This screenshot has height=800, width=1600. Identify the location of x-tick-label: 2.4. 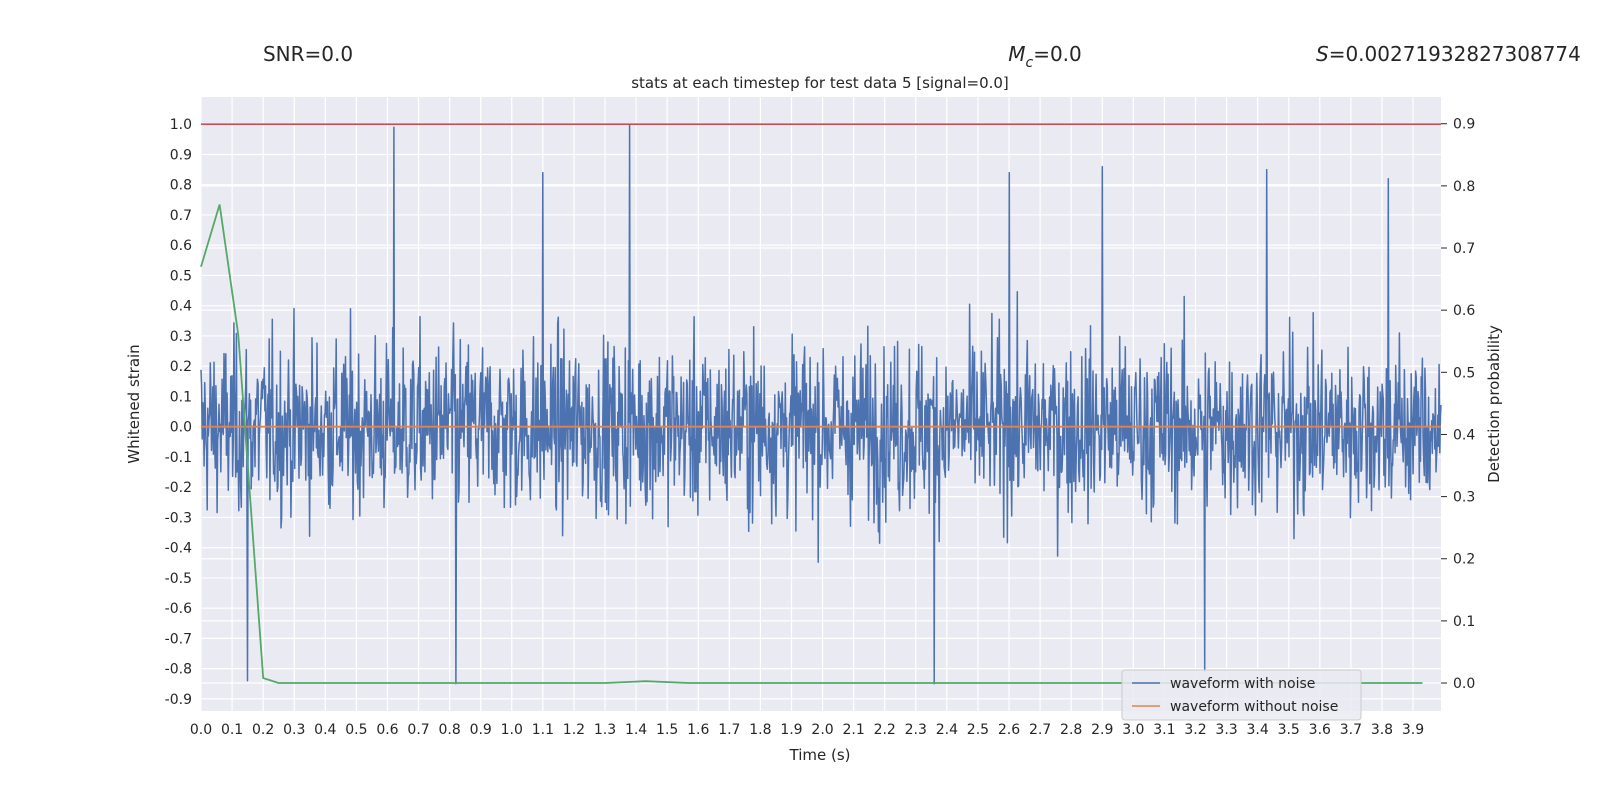
(947, 730).